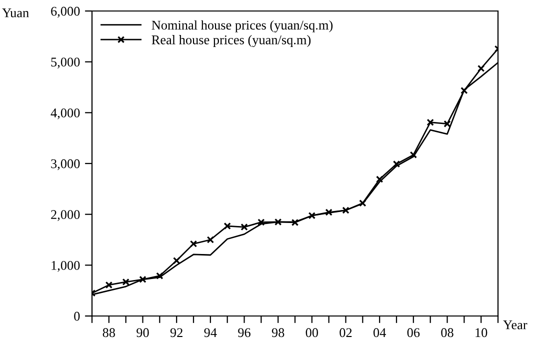 Image resolution: width=534 pixels, height=358 pixels. What do you see at coordinates (278, 333) in the screenshot?
I see `x-tick-label: 98` at bounding box center [278, 333].